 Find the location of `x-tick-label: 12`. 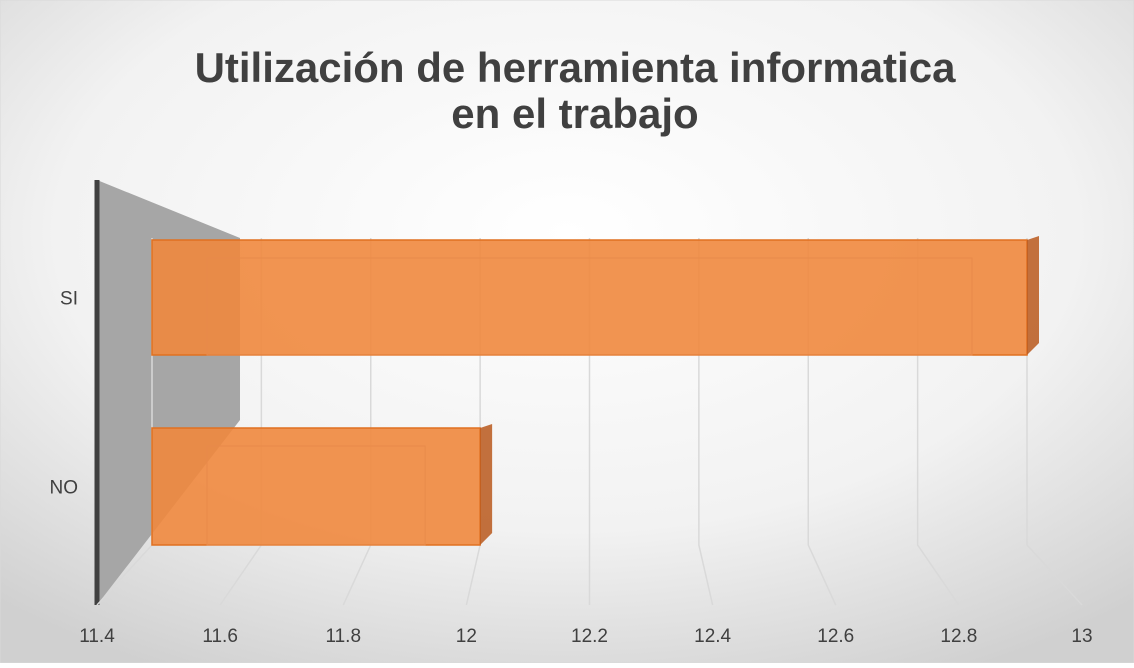

x-tick-label: 12 is located at coordinates (466, 636).